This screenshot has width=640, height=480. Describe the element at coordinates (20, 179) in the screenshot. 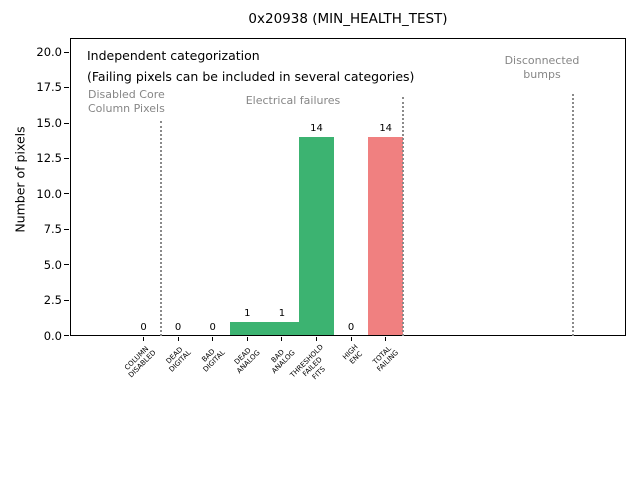

I see `y-axis-label: Number of pixels` at that location.